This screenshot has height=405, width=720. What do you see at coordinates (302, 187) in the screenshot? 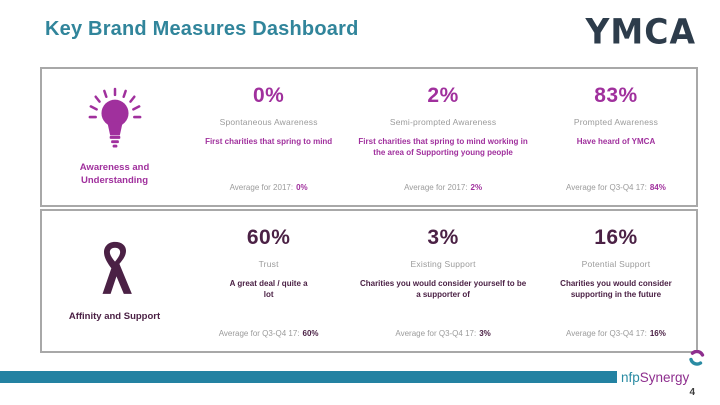
I see `average-value: 0%` at bounding box center [302, 187].